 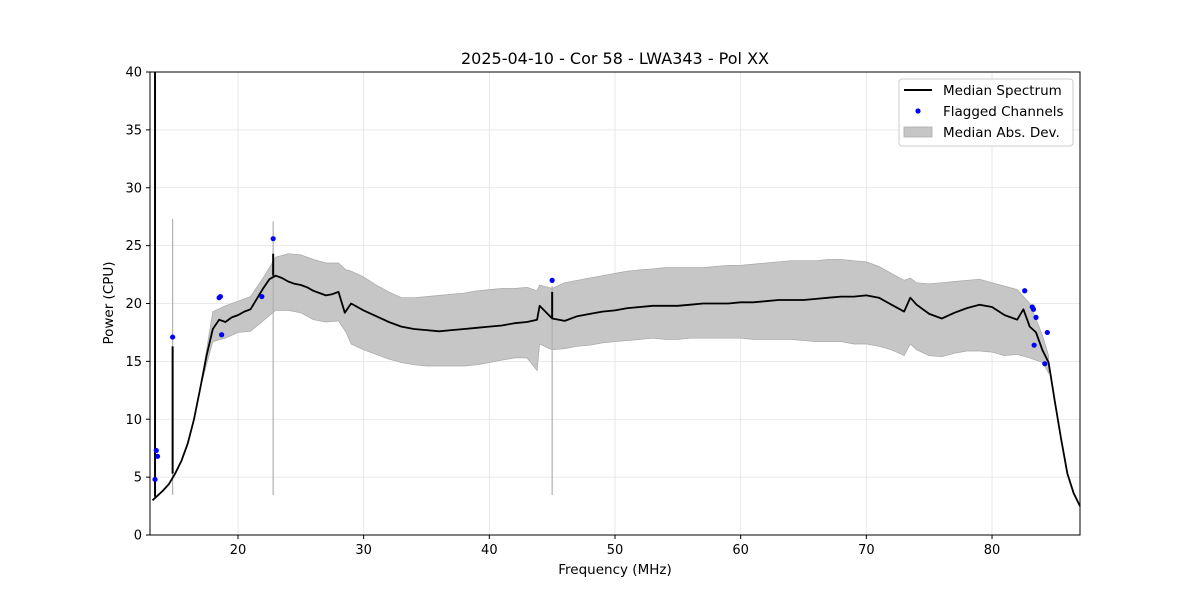 I want to click on y-tick-label: 10, so click(x=133, y=420).